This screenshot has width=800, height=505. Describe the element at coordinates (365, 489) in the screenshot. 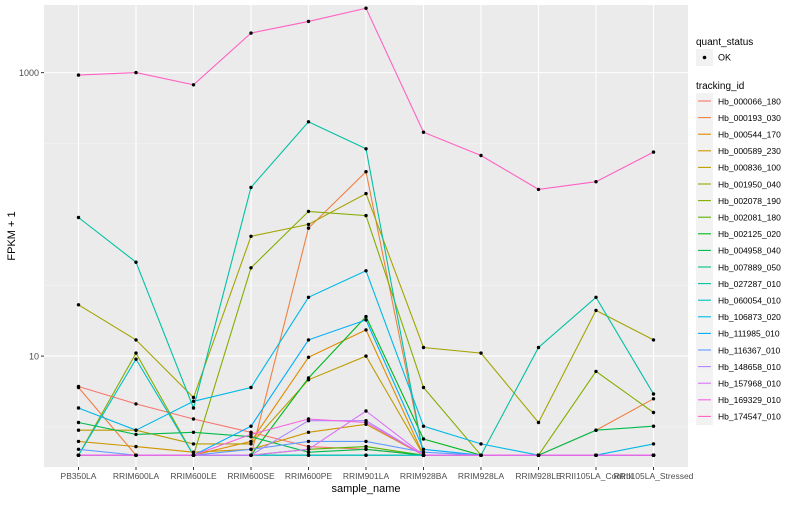

I see `x-axis-title: sample_name` at that location.